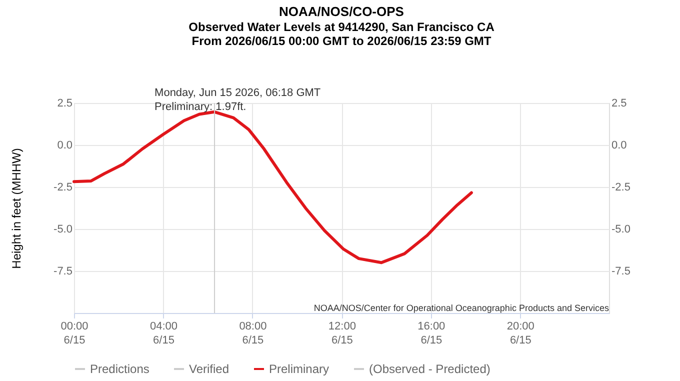 The height and width of the screenshot is (381, 680). I want to click on chart-title: NOAA/NOS/CO-OPS, so click(341, 11).